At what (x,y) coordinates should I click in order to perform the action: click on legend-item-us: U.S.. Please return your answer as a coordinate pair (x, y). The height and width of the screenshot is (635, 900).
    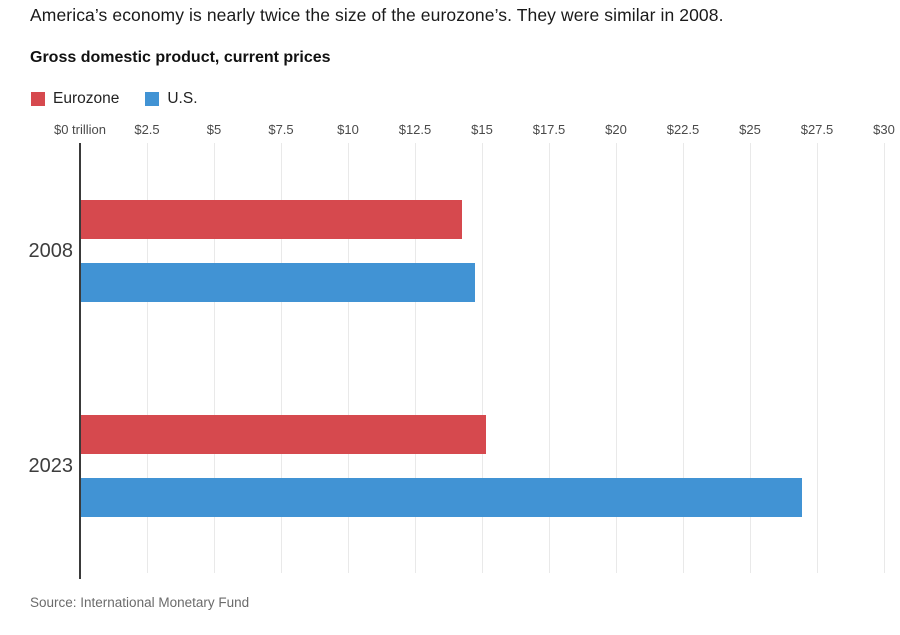
    Looking at the image, I should click on (171, 99).